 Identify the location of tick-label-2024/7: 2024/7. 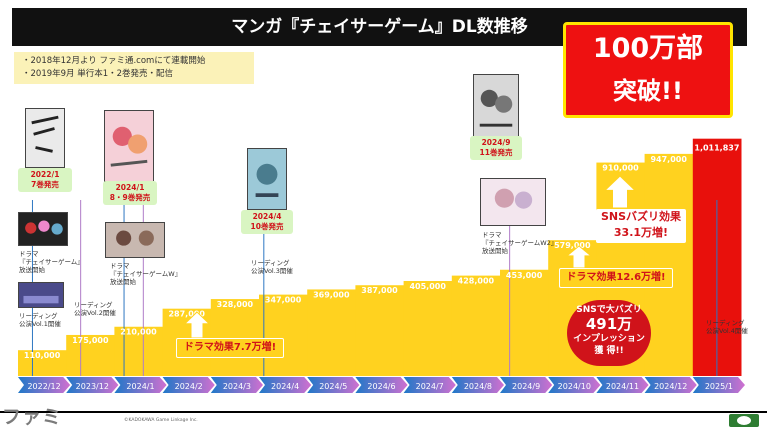
(430, 386).